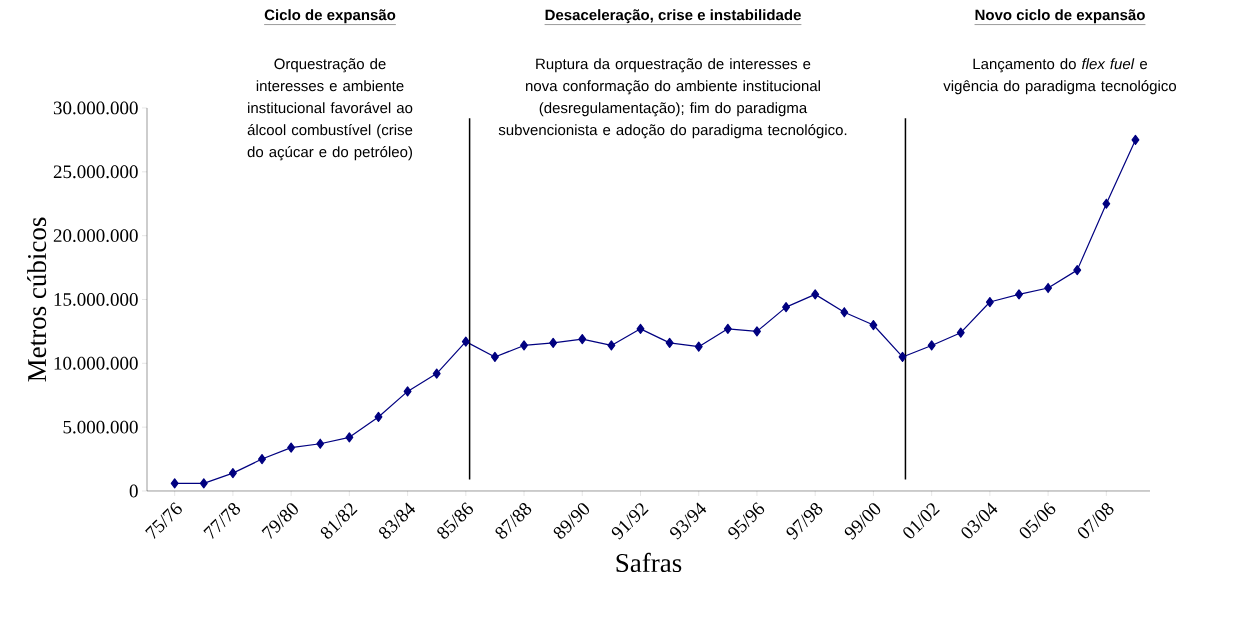  I want to click on text: Desaceleração, crise e instabilidade, so click(673, 16).